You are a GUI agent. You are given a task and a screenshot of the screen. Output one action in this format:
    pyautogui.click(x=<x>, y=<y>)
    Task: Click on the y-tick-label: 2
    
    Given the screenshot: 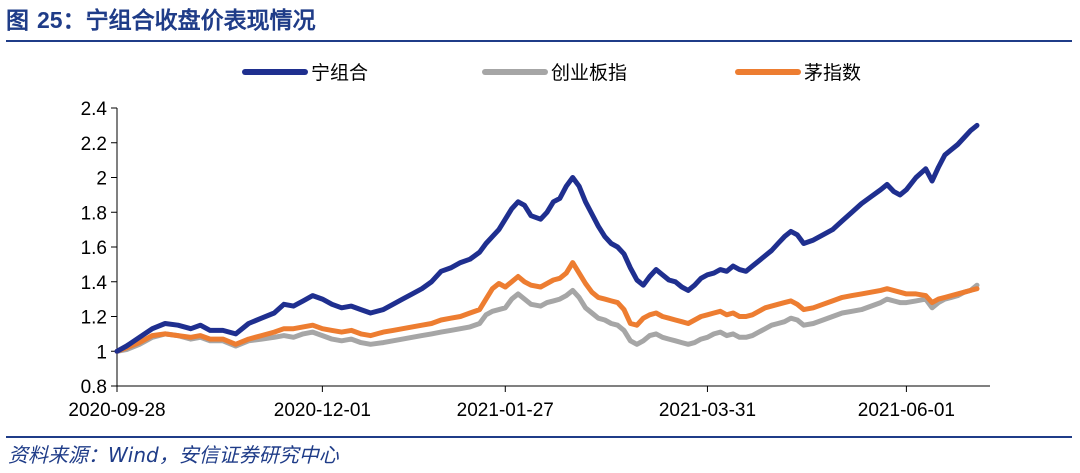 What is the action you would take?
    pyautogui.click(x=101, y=179)
    